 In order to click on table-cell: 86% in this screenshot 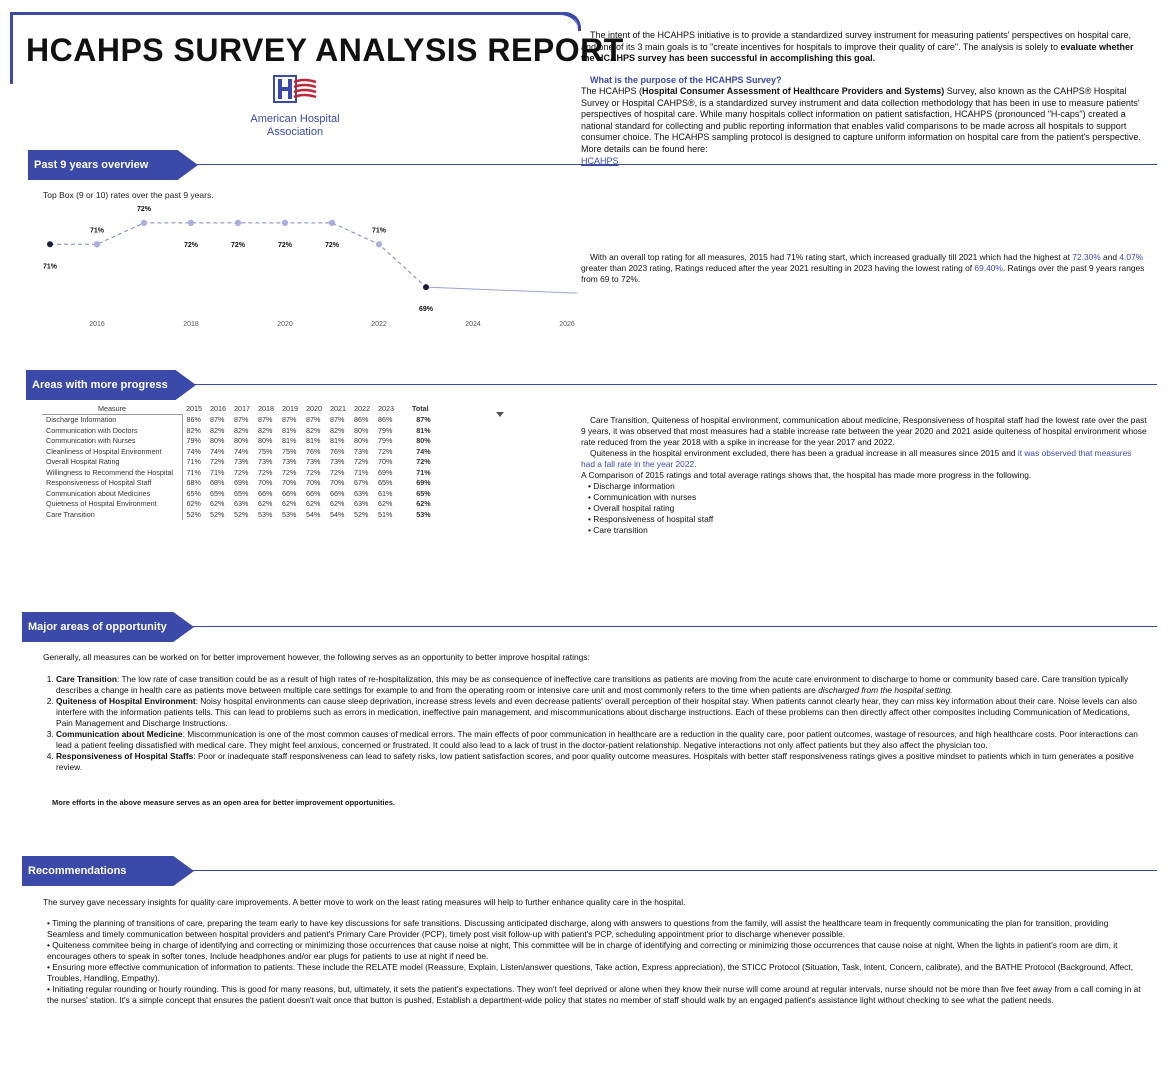, I will do `click(385, 419)`.